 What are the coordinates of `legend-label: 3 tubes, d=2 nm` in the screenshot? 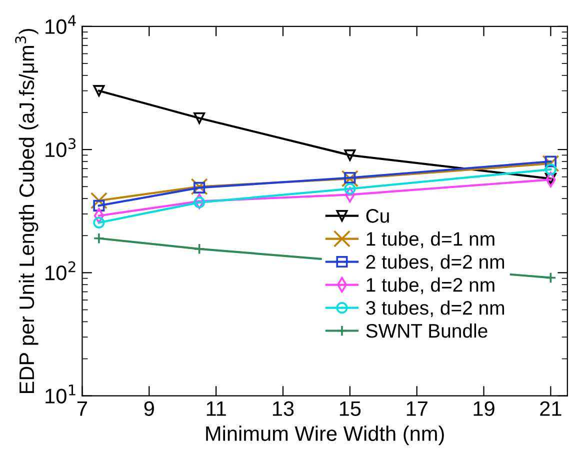 It's located at (435, 309).